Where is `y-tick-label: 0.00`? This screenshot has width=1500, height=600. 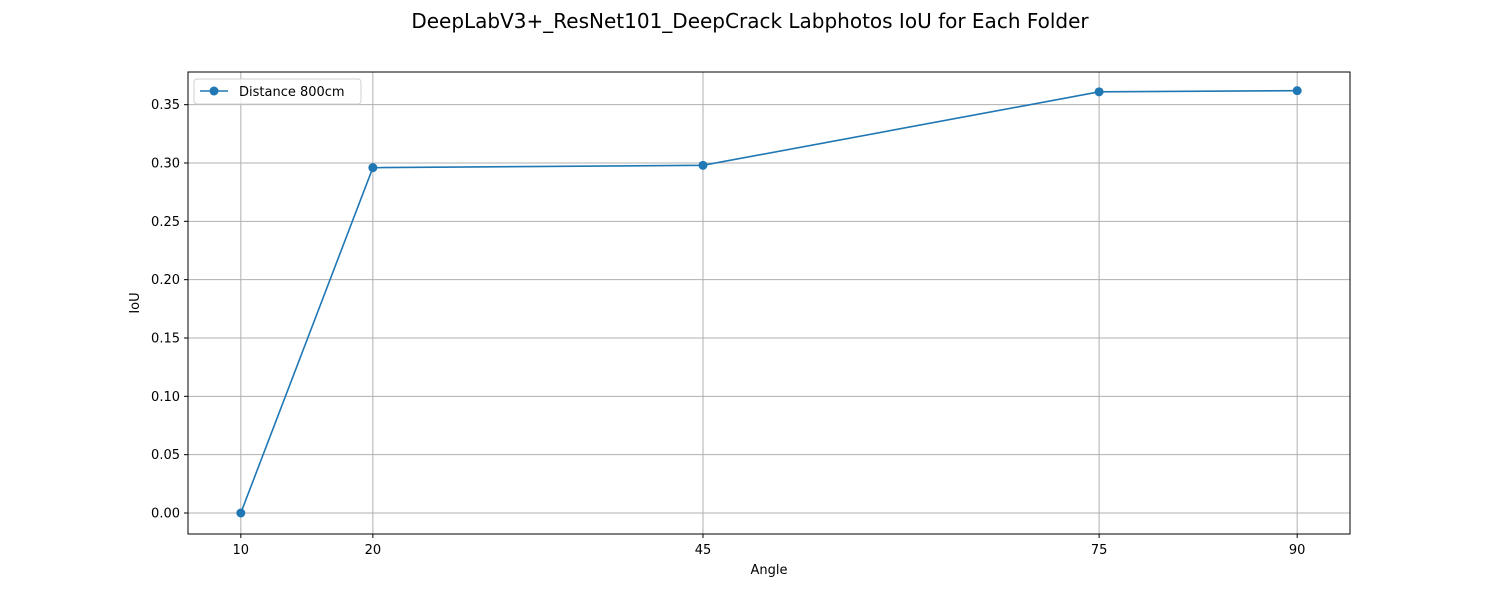
y-tick-label: 0.00 is located at coordinates (165, 514).